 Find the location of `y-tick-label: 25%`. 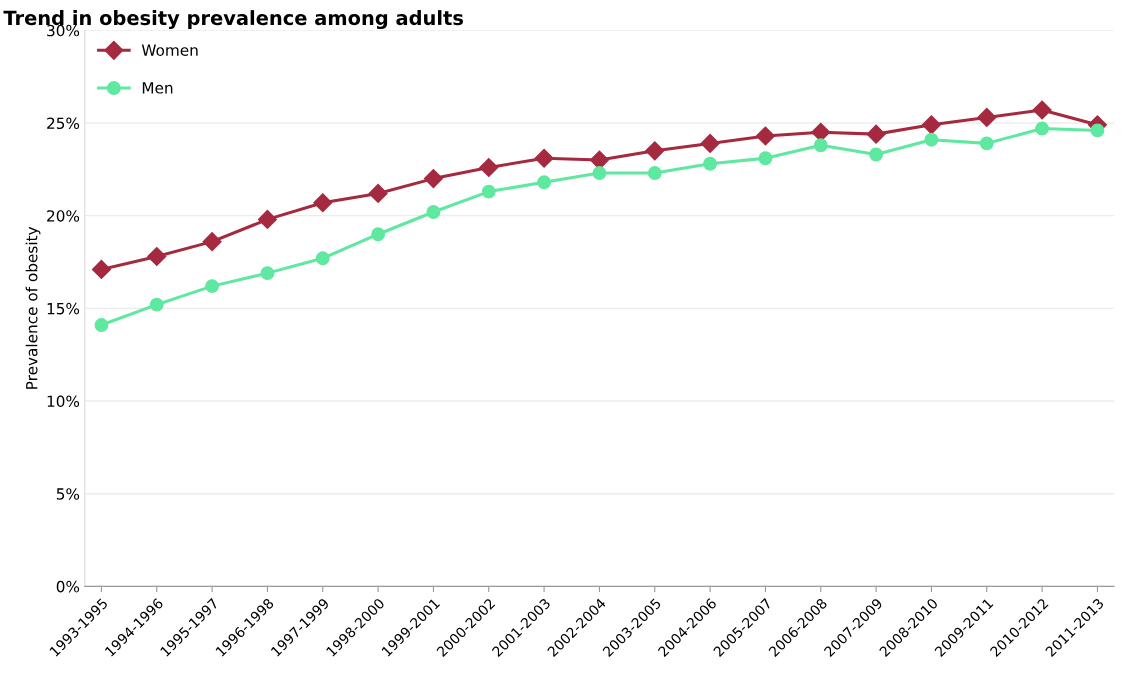

y-tick-label: 25% is located at coordinates (63, 123).